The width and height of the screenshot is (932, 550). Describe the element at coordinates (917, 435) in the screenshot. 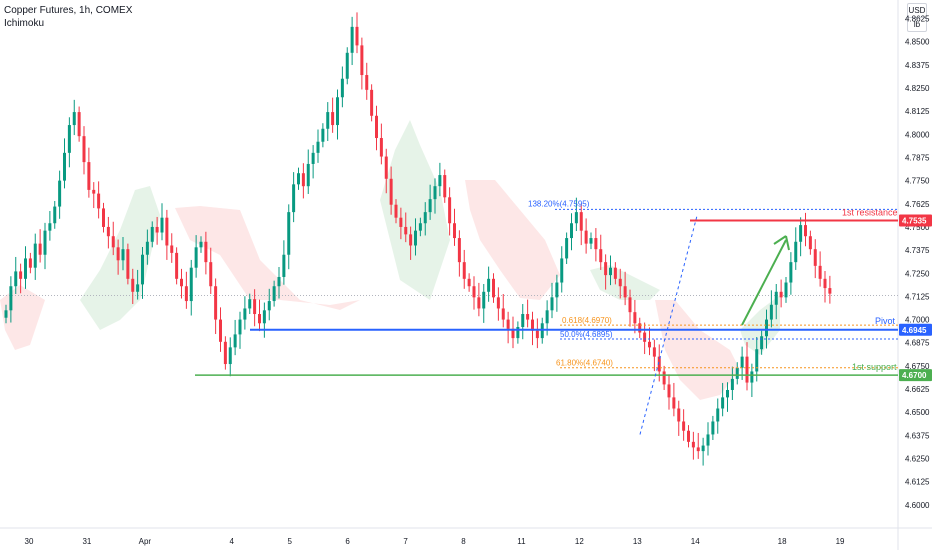

I see `y-tick-label: 4.6375` at that location.